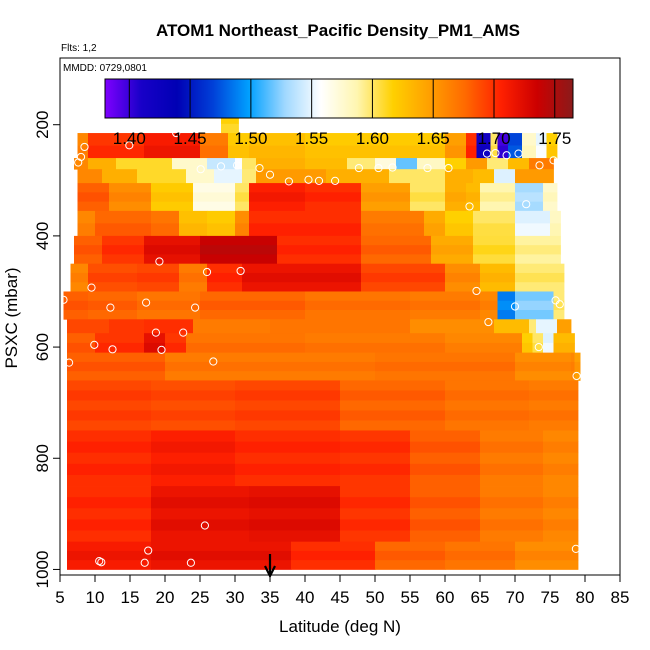 The image size is (650, 650). What do you see at coordinates (190, 138) in the screenshot?
I see `colorbar-tick-label: 1.45` at bounding box center [190, 138].